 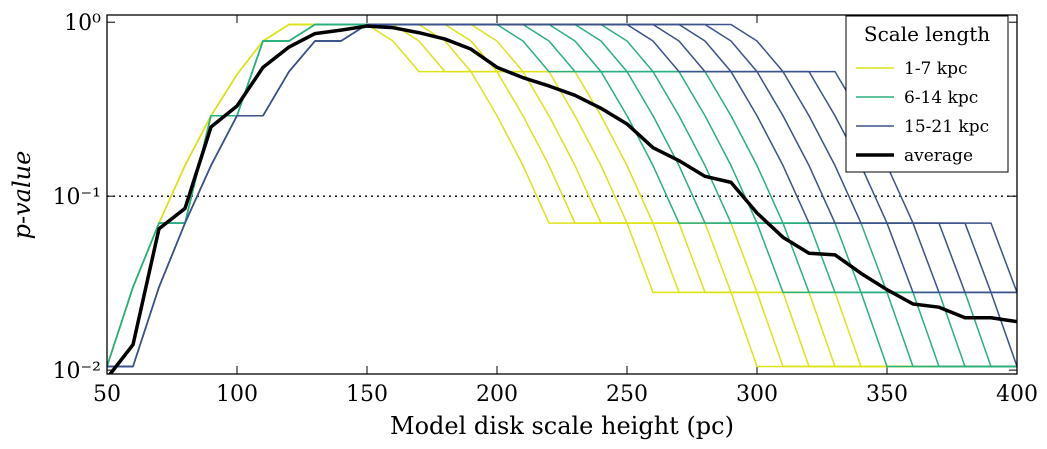 I want to click on legend-title: Scale length, so click(x=927, y=34).